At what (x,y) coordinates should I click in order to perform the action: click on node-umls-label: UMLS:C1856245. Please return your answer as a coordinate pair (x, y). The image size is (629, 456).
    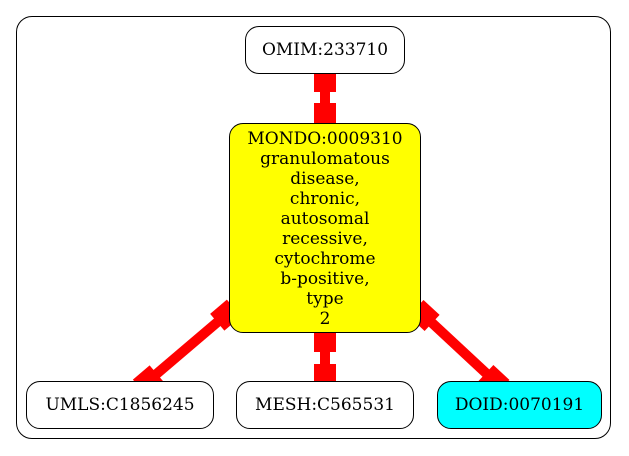
    Looking at the image, I should click on (120, 405).